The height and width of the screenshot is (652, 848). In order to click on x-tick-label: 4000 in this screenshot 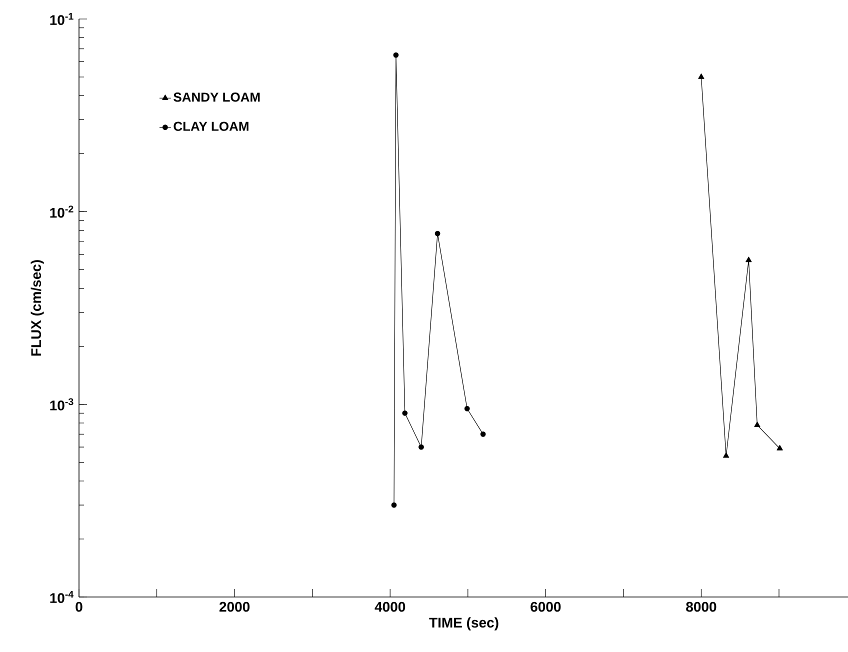, I will do `click(390, 607)`.